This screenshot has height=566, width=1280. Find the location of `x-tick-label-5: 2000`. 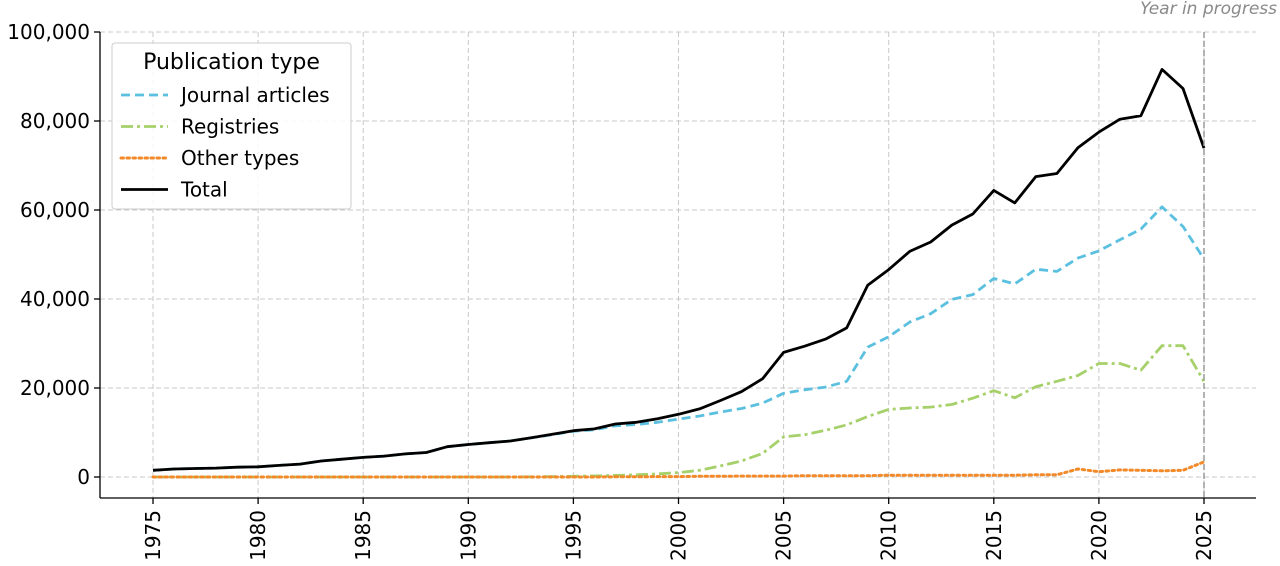

x-tick-label-5: 2000 is located at coordinates (679, 535).